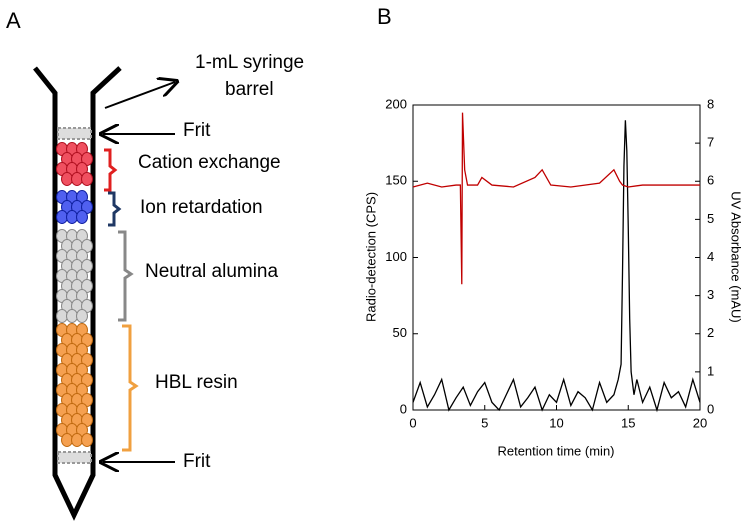  I want to click on y2-tick-label: 5, so click(710, 218).